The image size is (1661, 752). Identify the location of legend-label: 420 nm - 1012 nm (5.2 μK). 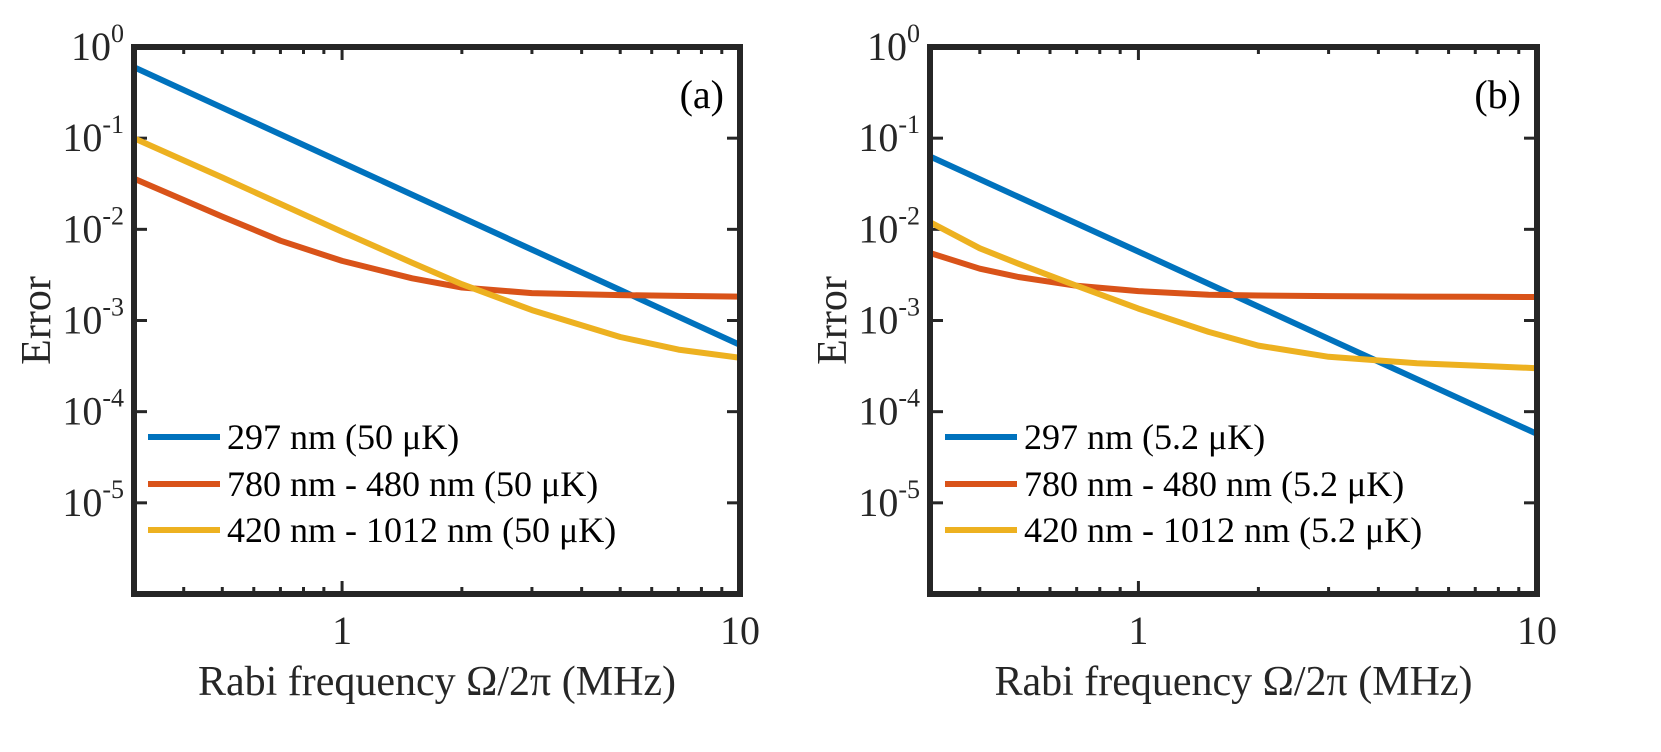
(1223, 530).